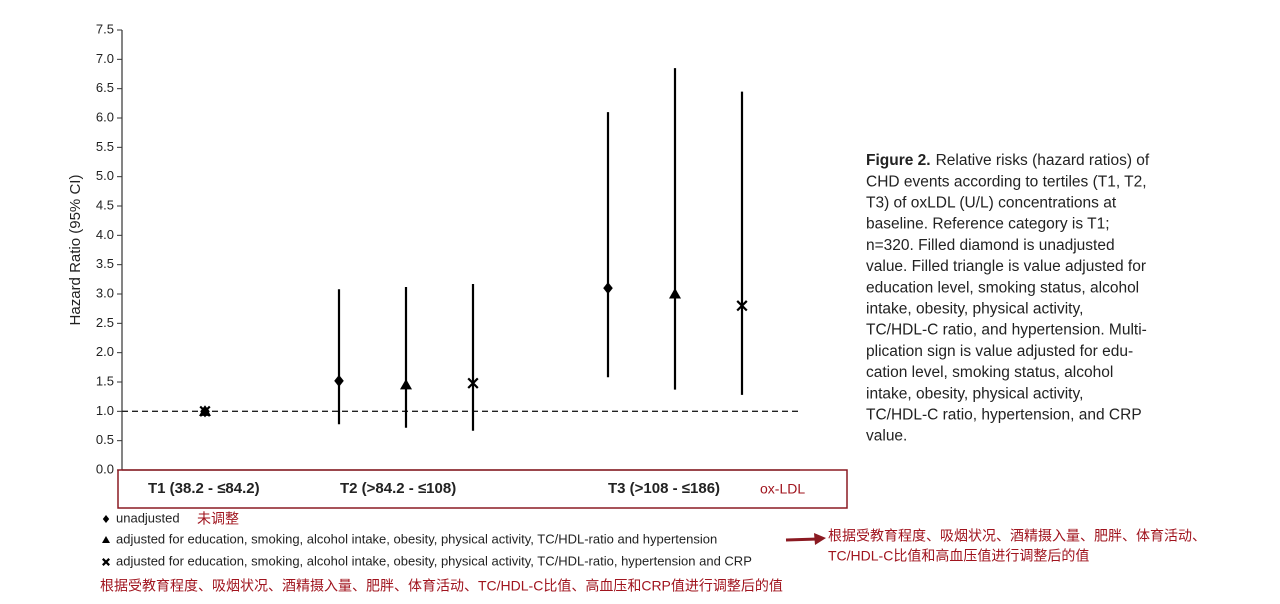  Describe the element at coordinates (105, 175) in the screenshot. I see `y-tick-label: 5.0` at that location.